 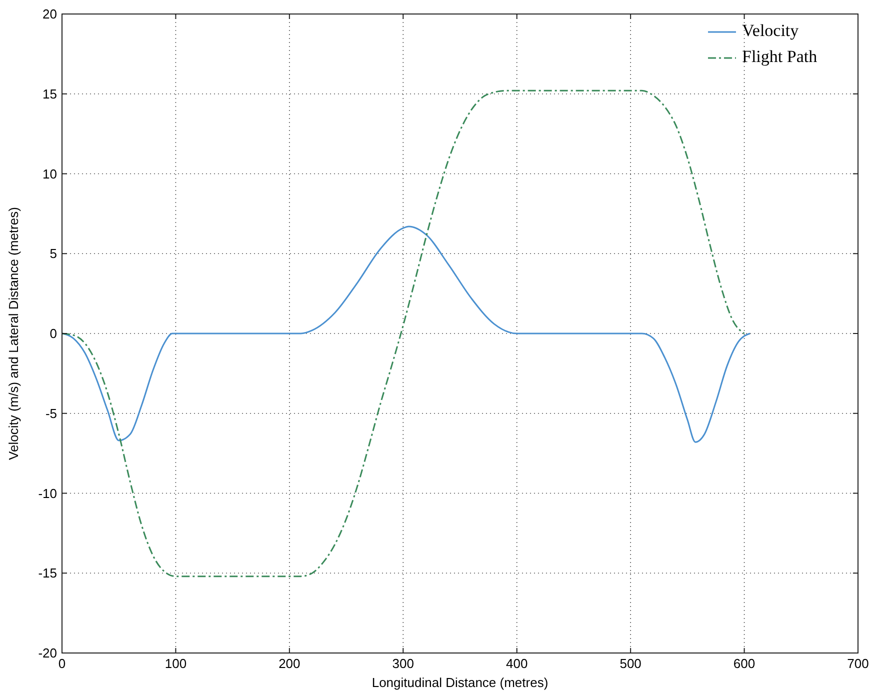 What do you see at coordinates (51, 413) in the screenshot?
I see `y-tick-label: -5` at bounding box center [51, 413].